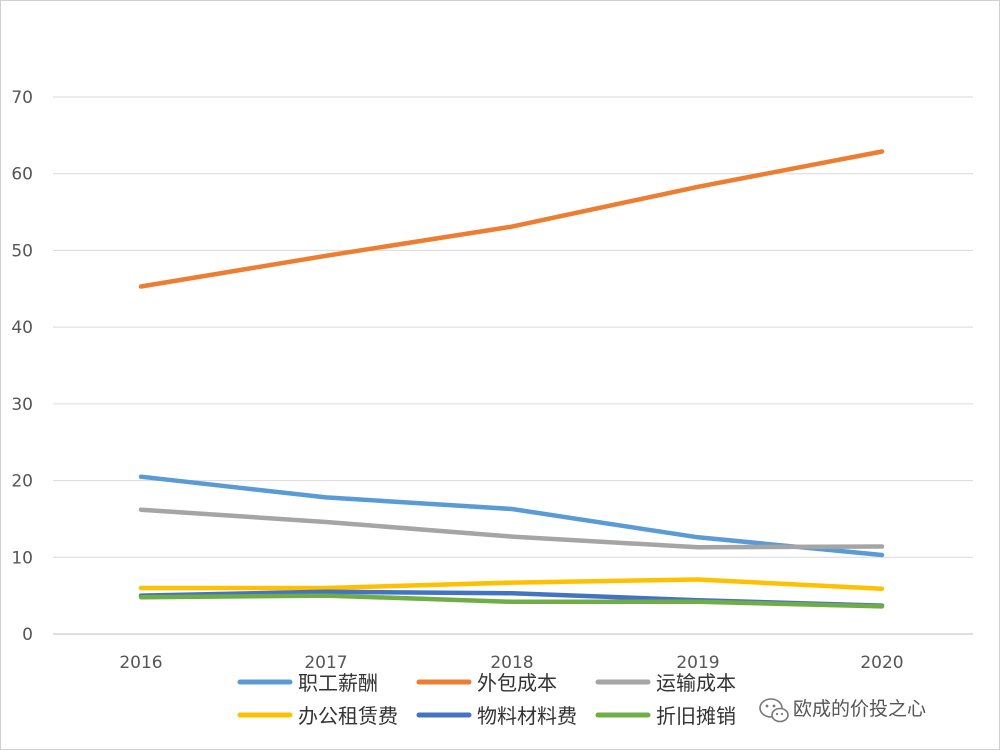 The width and height of the screenshot is (1000, 751). Describe the element at coordinates (22, 328) in the screenshot. I see `y-tick-label: 40` at that location.